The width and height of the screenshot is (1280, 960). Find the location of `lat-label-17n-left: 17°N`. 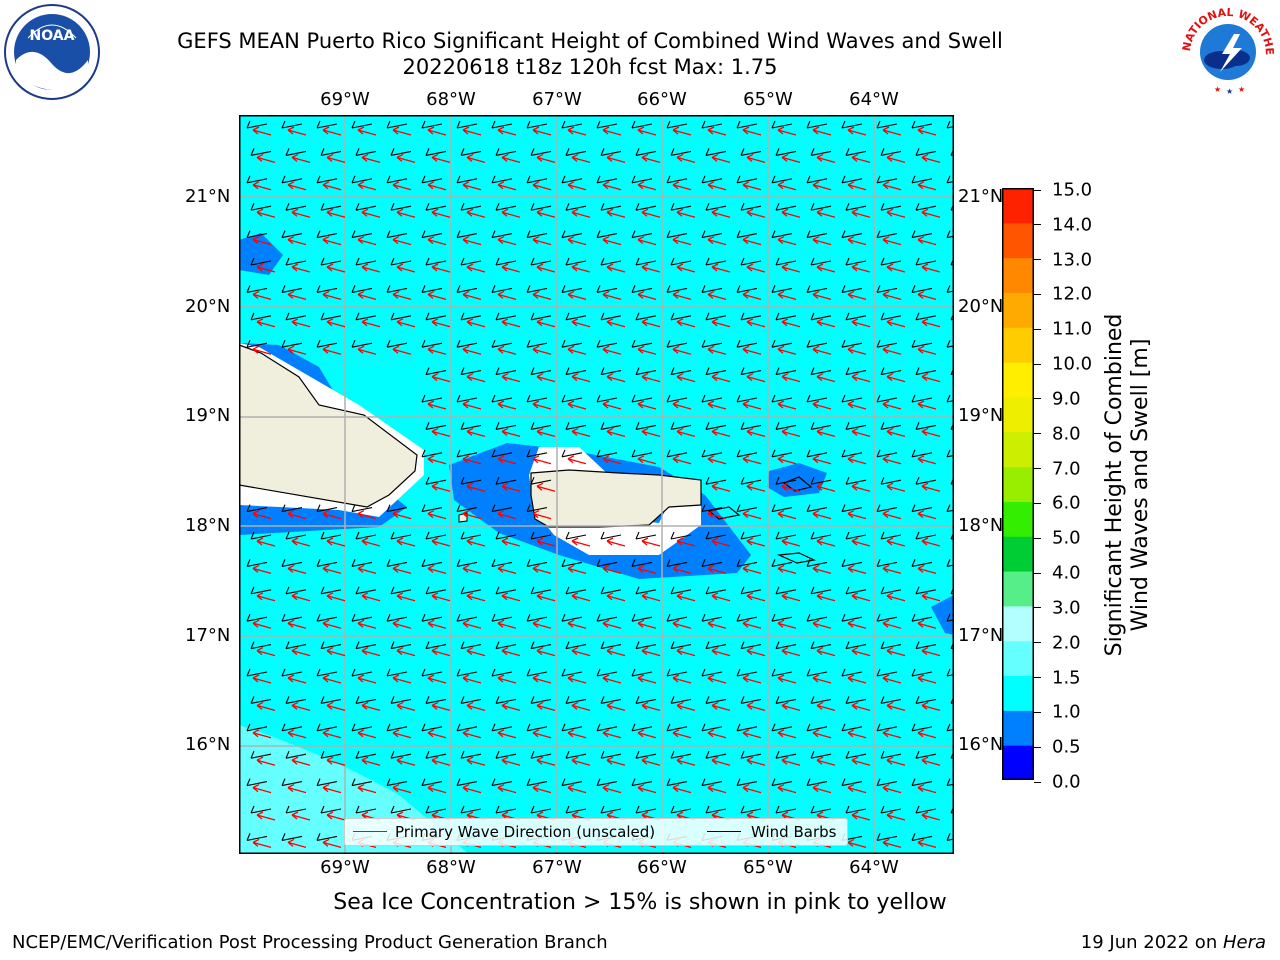

lat-label-17n-left: 17°N is located at coordinates (208, 635).